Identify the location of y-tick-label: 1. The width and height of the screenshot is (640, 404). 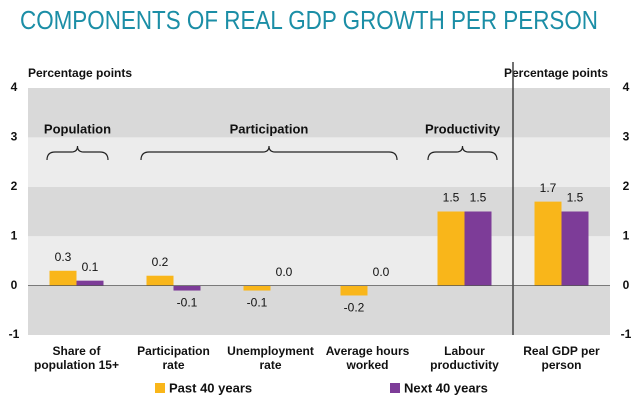
(14, 235).